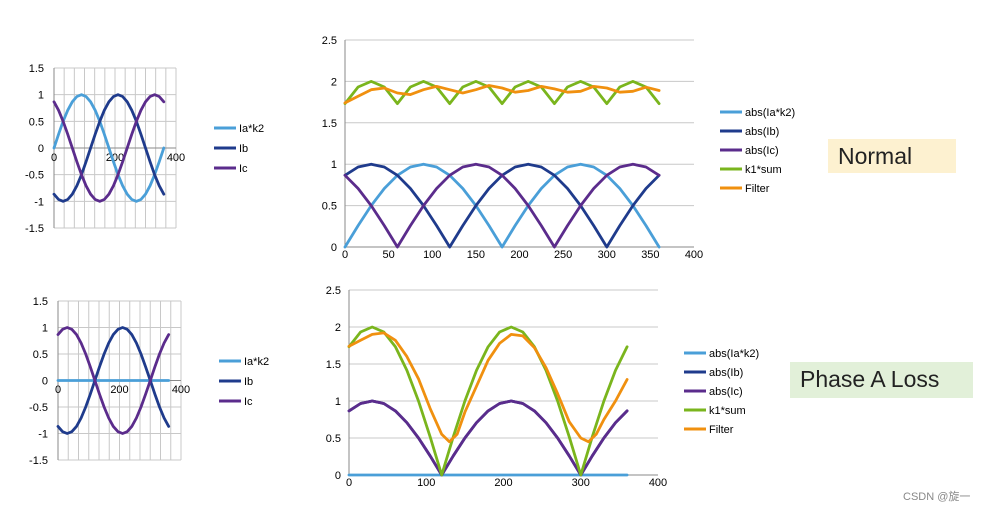  What do you see at coordinates (476, 255) in the screenshot?
I see `x-tick-label: 150` at bounding box center [476, 255].